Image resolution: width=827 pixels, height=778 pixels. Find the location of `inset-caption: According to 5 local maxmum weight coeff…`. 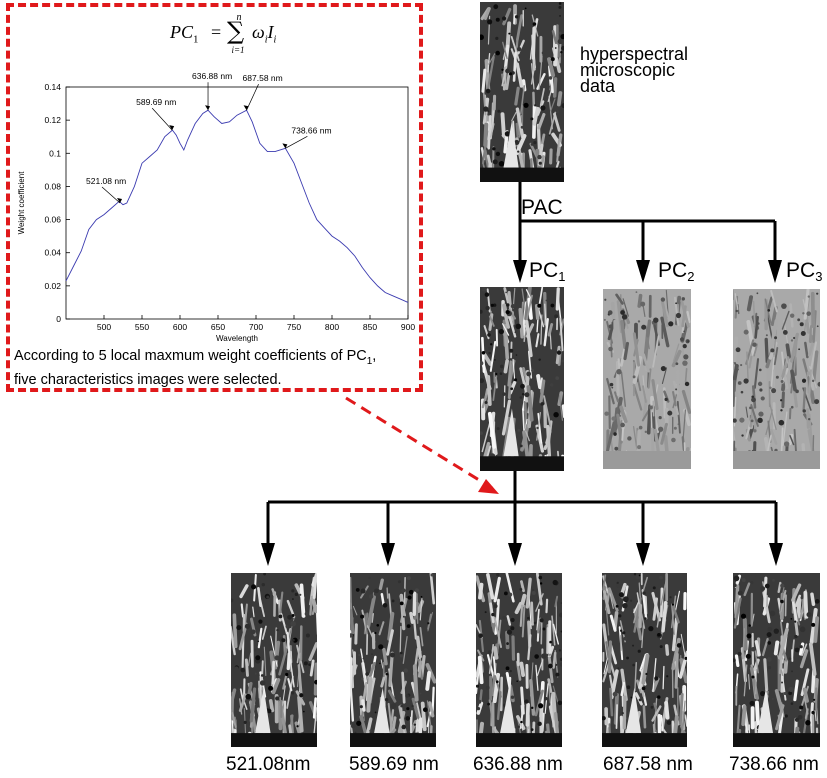

inset-caption: According to 5 local maxmum weight coeff… is located at coordinates (195, 368).